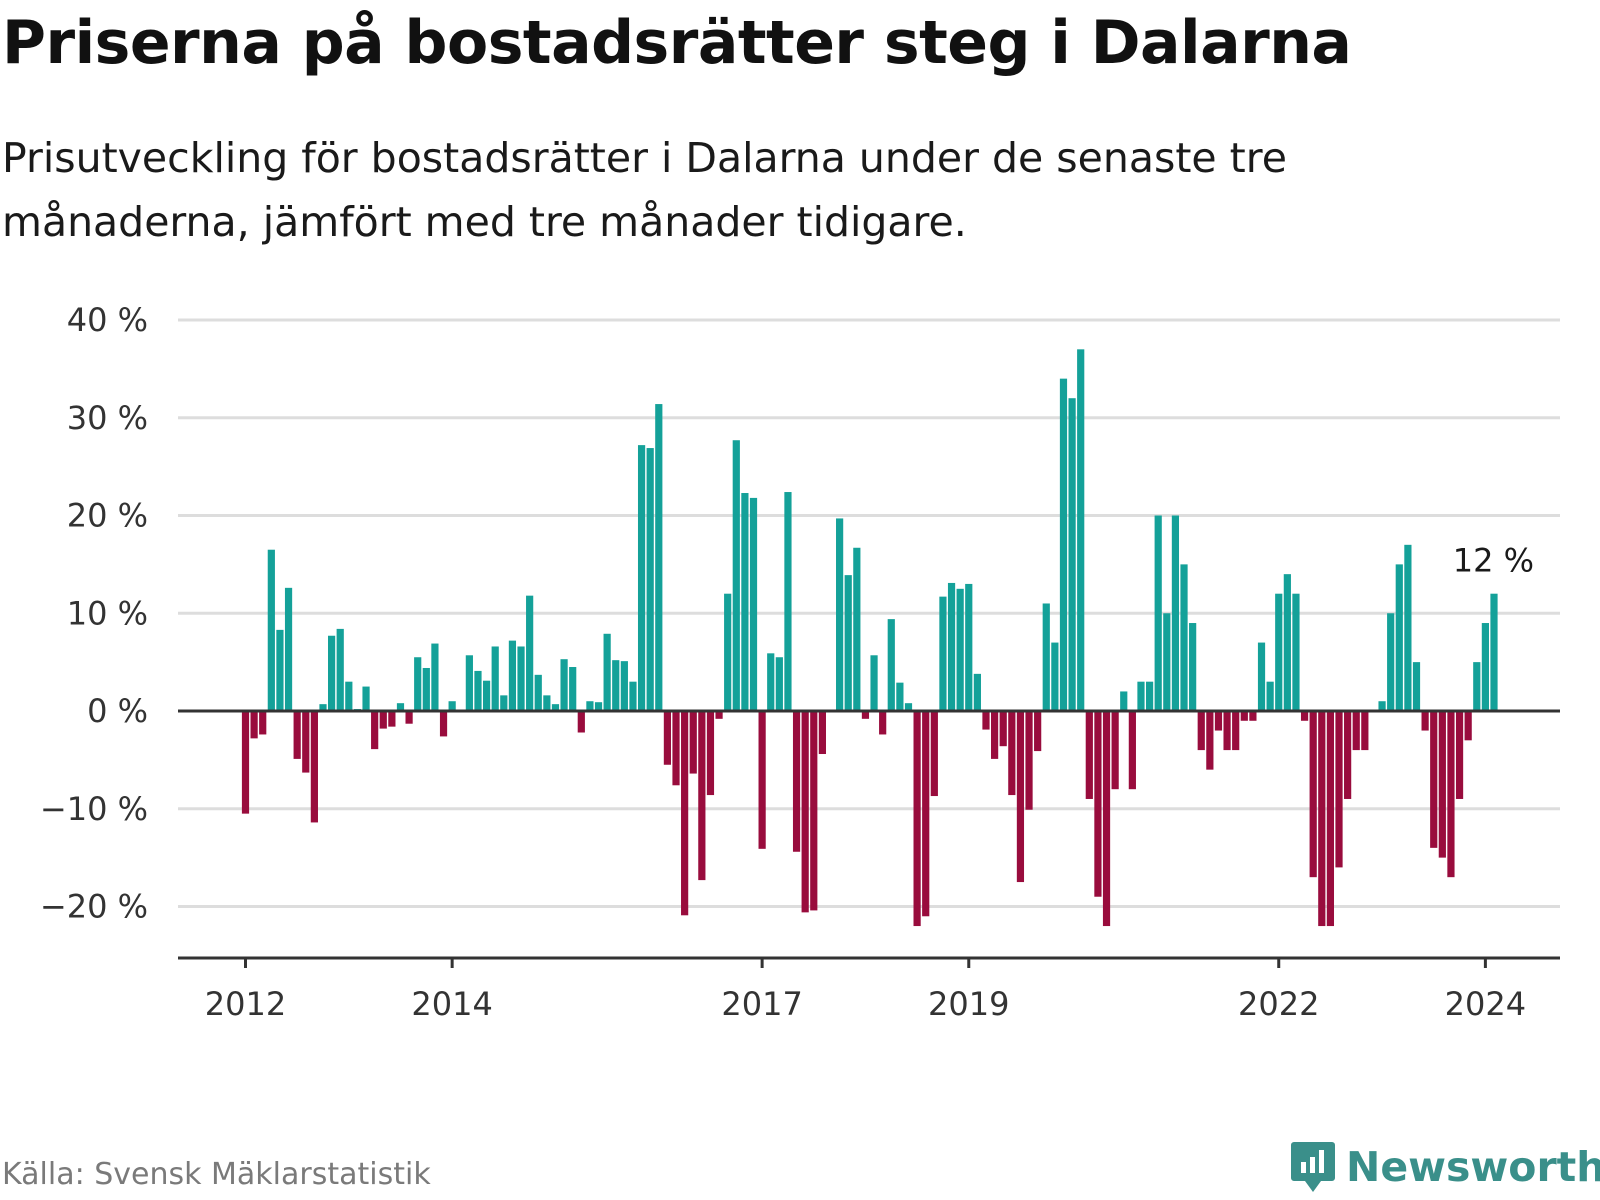 This screenshot has height=1200, width=1600. What do you see at coordinates (451, 1004) in the screenshot?
I see `x-tick-label: 2014` at bounding box center [451, 1004].